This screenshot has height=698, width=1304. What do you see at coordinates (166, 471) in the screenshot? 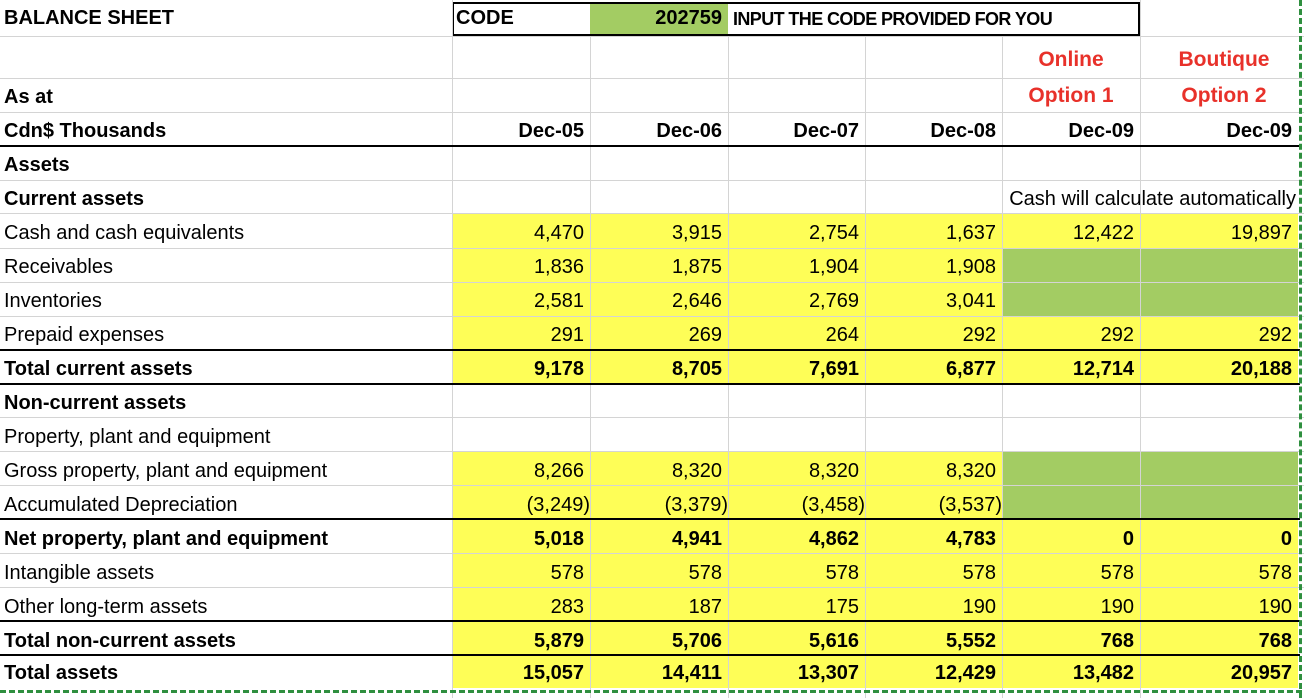
I see `row-label-gross-ppe: Gross property, plant and equipment` at bounding box center [166, 471].